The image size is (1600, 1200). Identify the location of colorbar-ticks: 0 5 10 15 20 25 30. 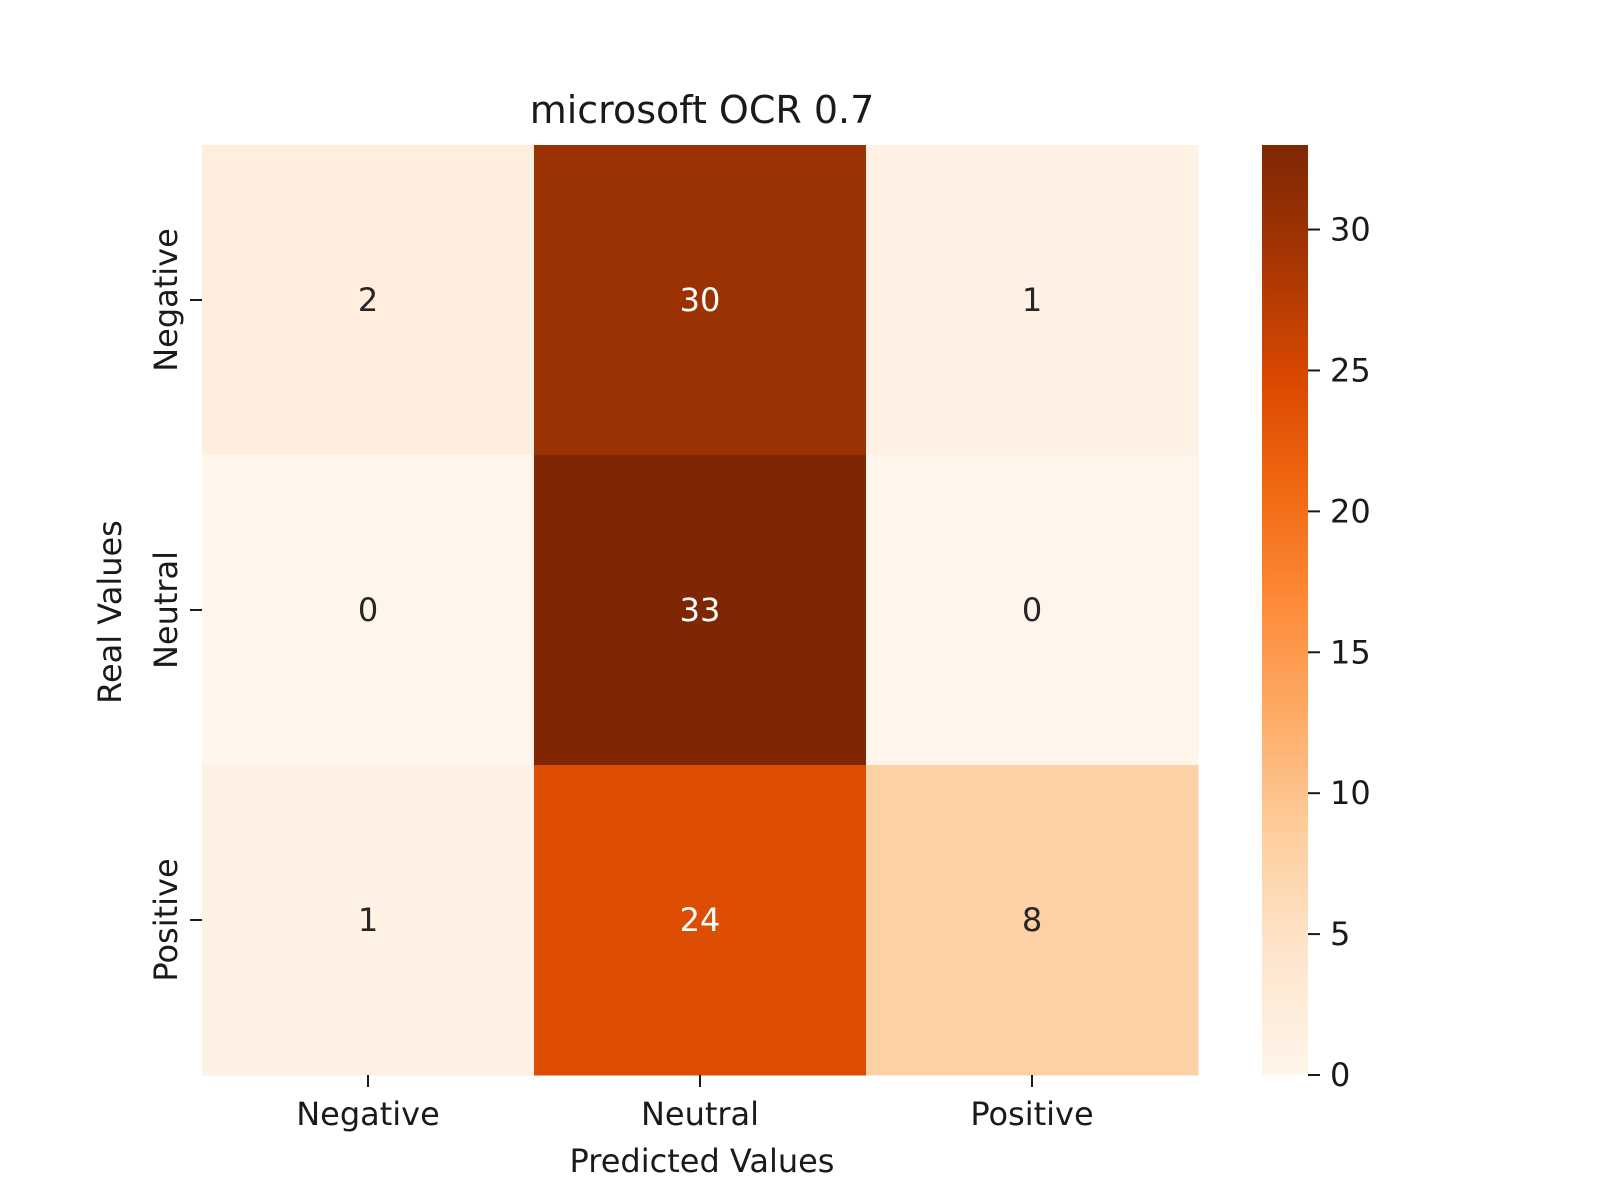
(1339, 652).